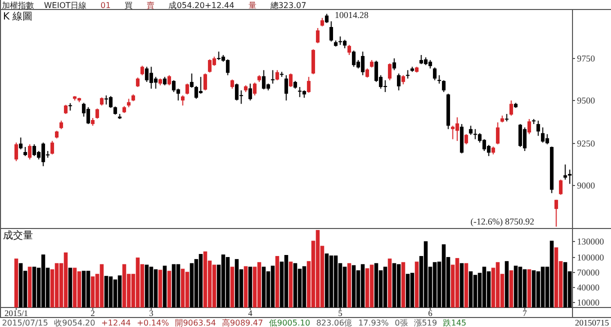 Image resolution: width=611 pixels, height=327 pixels. I want to click on text: 20150715, so click(592, 322).